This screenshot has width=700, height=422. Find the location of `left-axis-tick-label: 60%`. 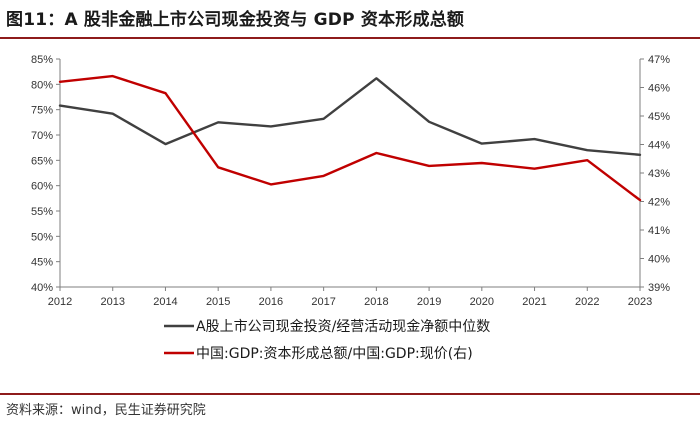

left-axis-tick-label: 60% is located at coordinates (42, 187).